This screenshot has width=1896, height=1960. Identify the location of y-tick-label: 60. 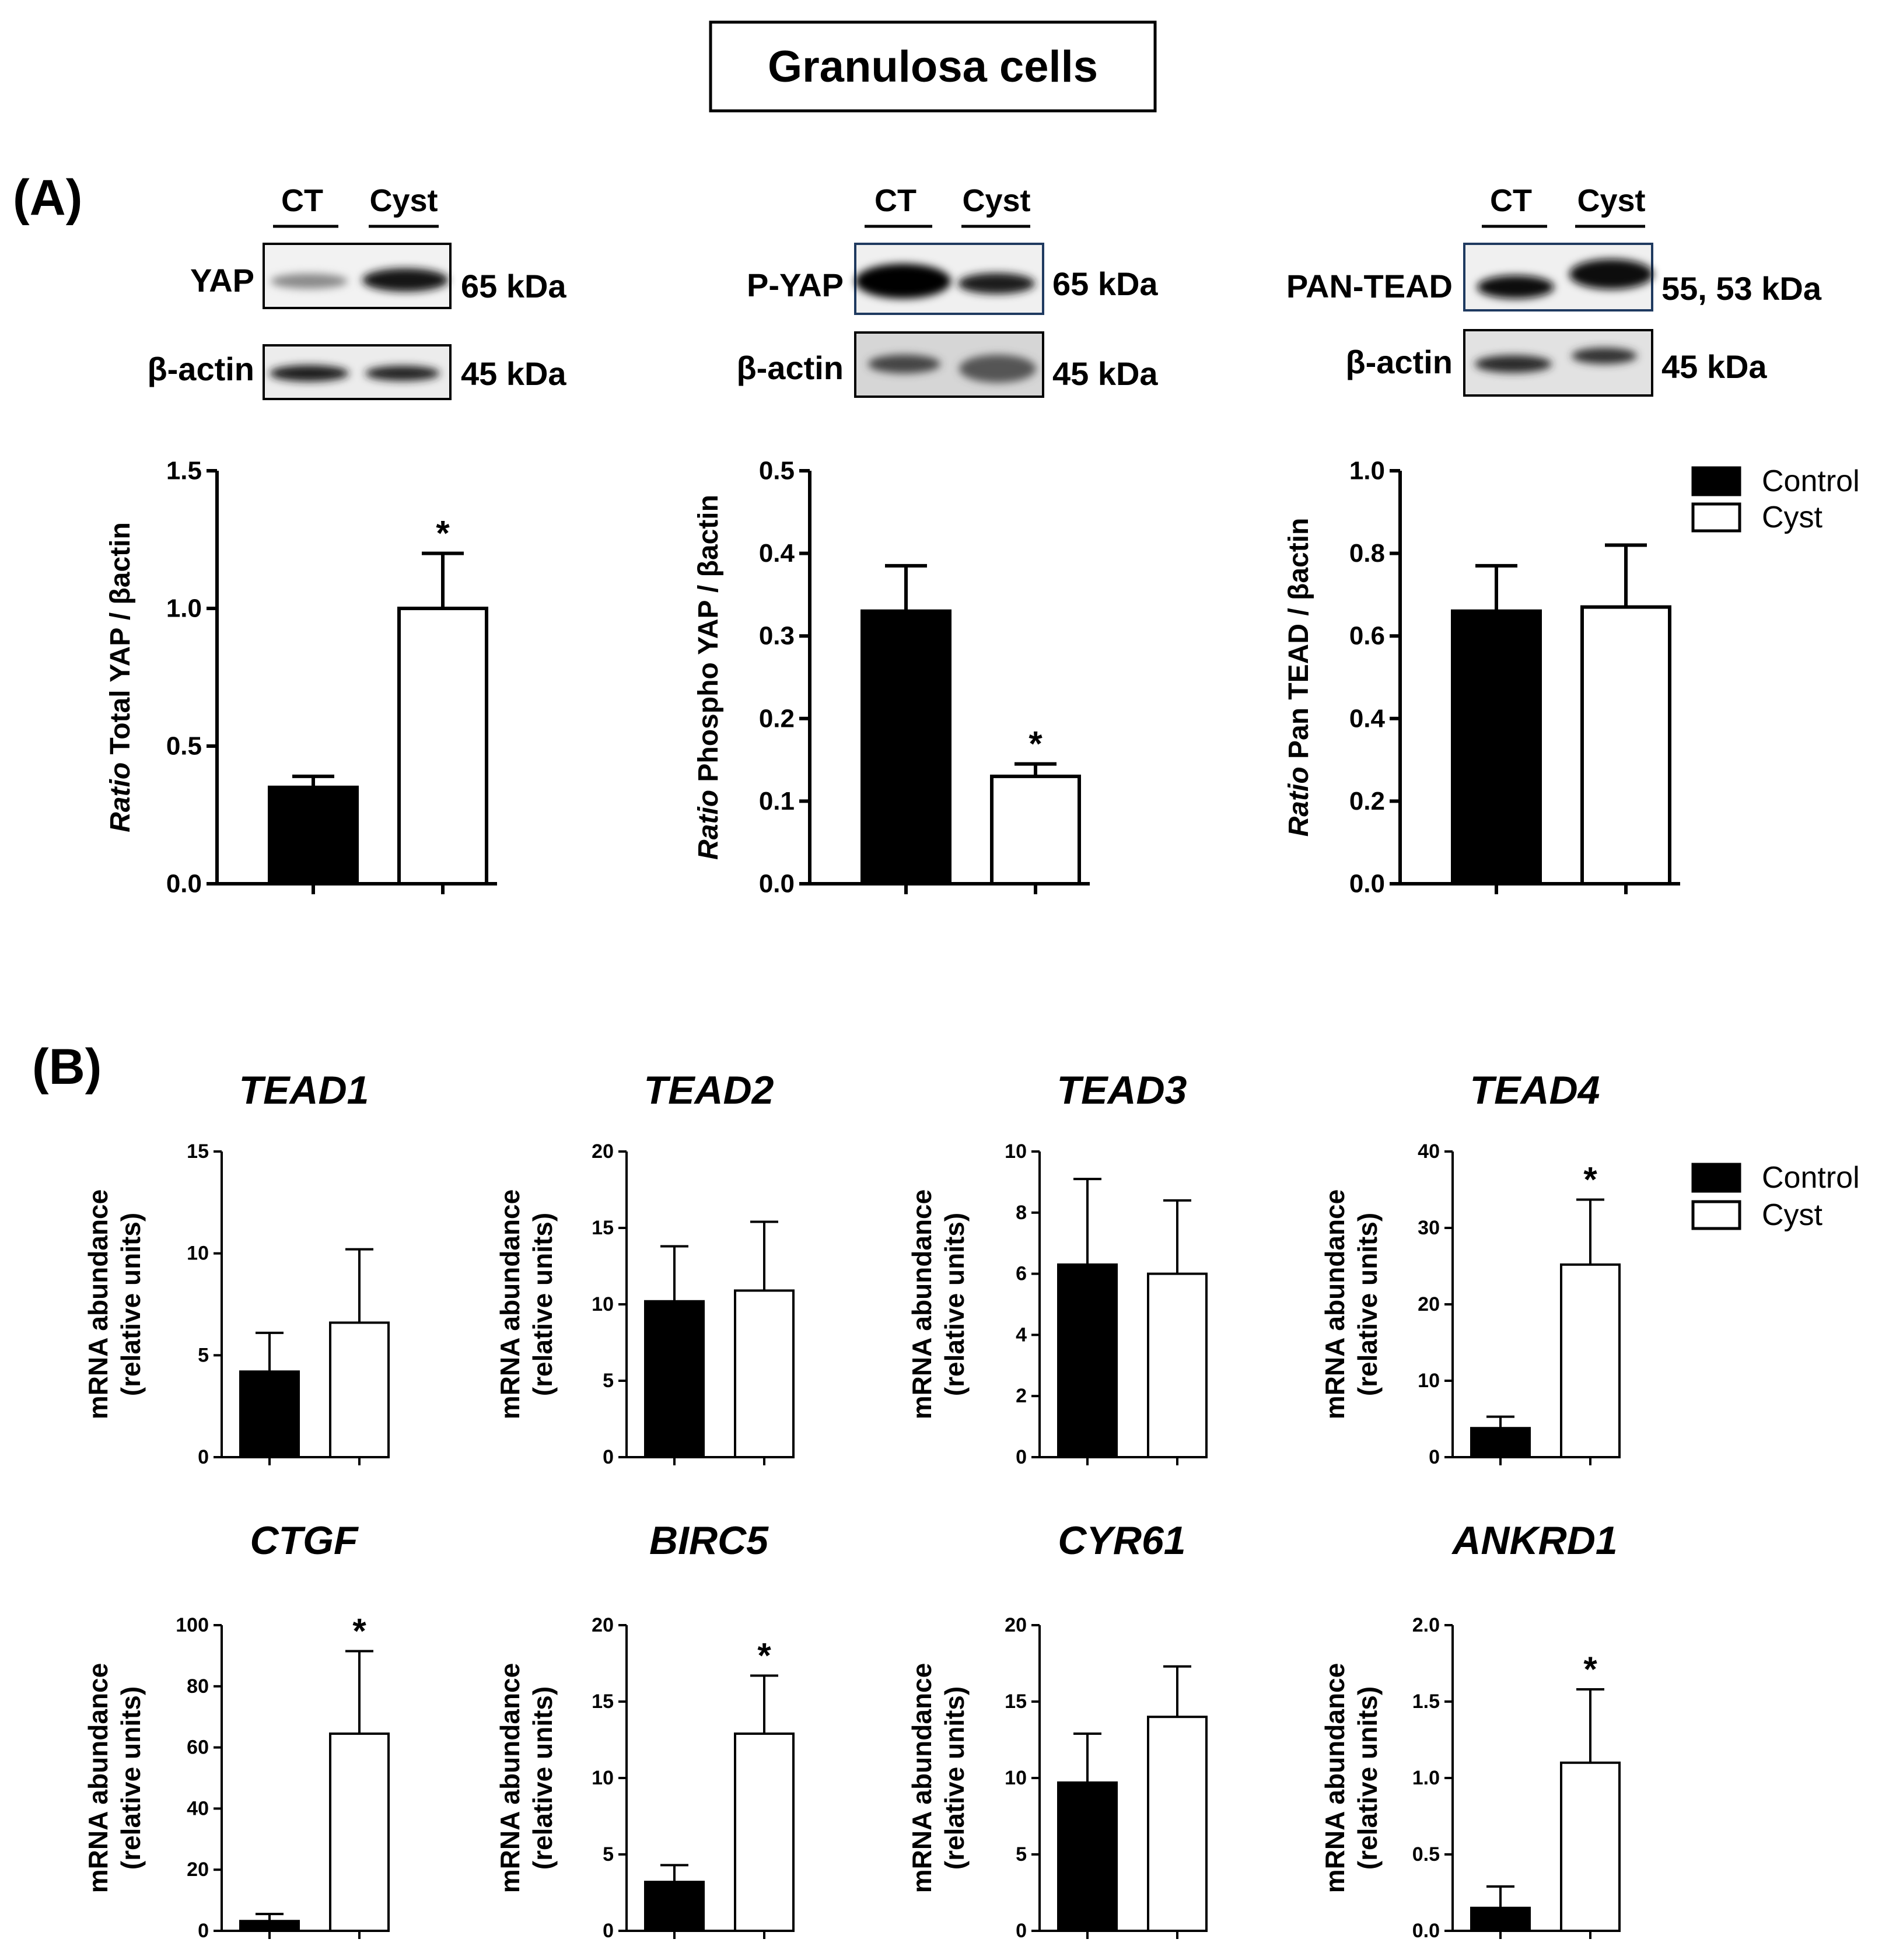
(198, 1748).